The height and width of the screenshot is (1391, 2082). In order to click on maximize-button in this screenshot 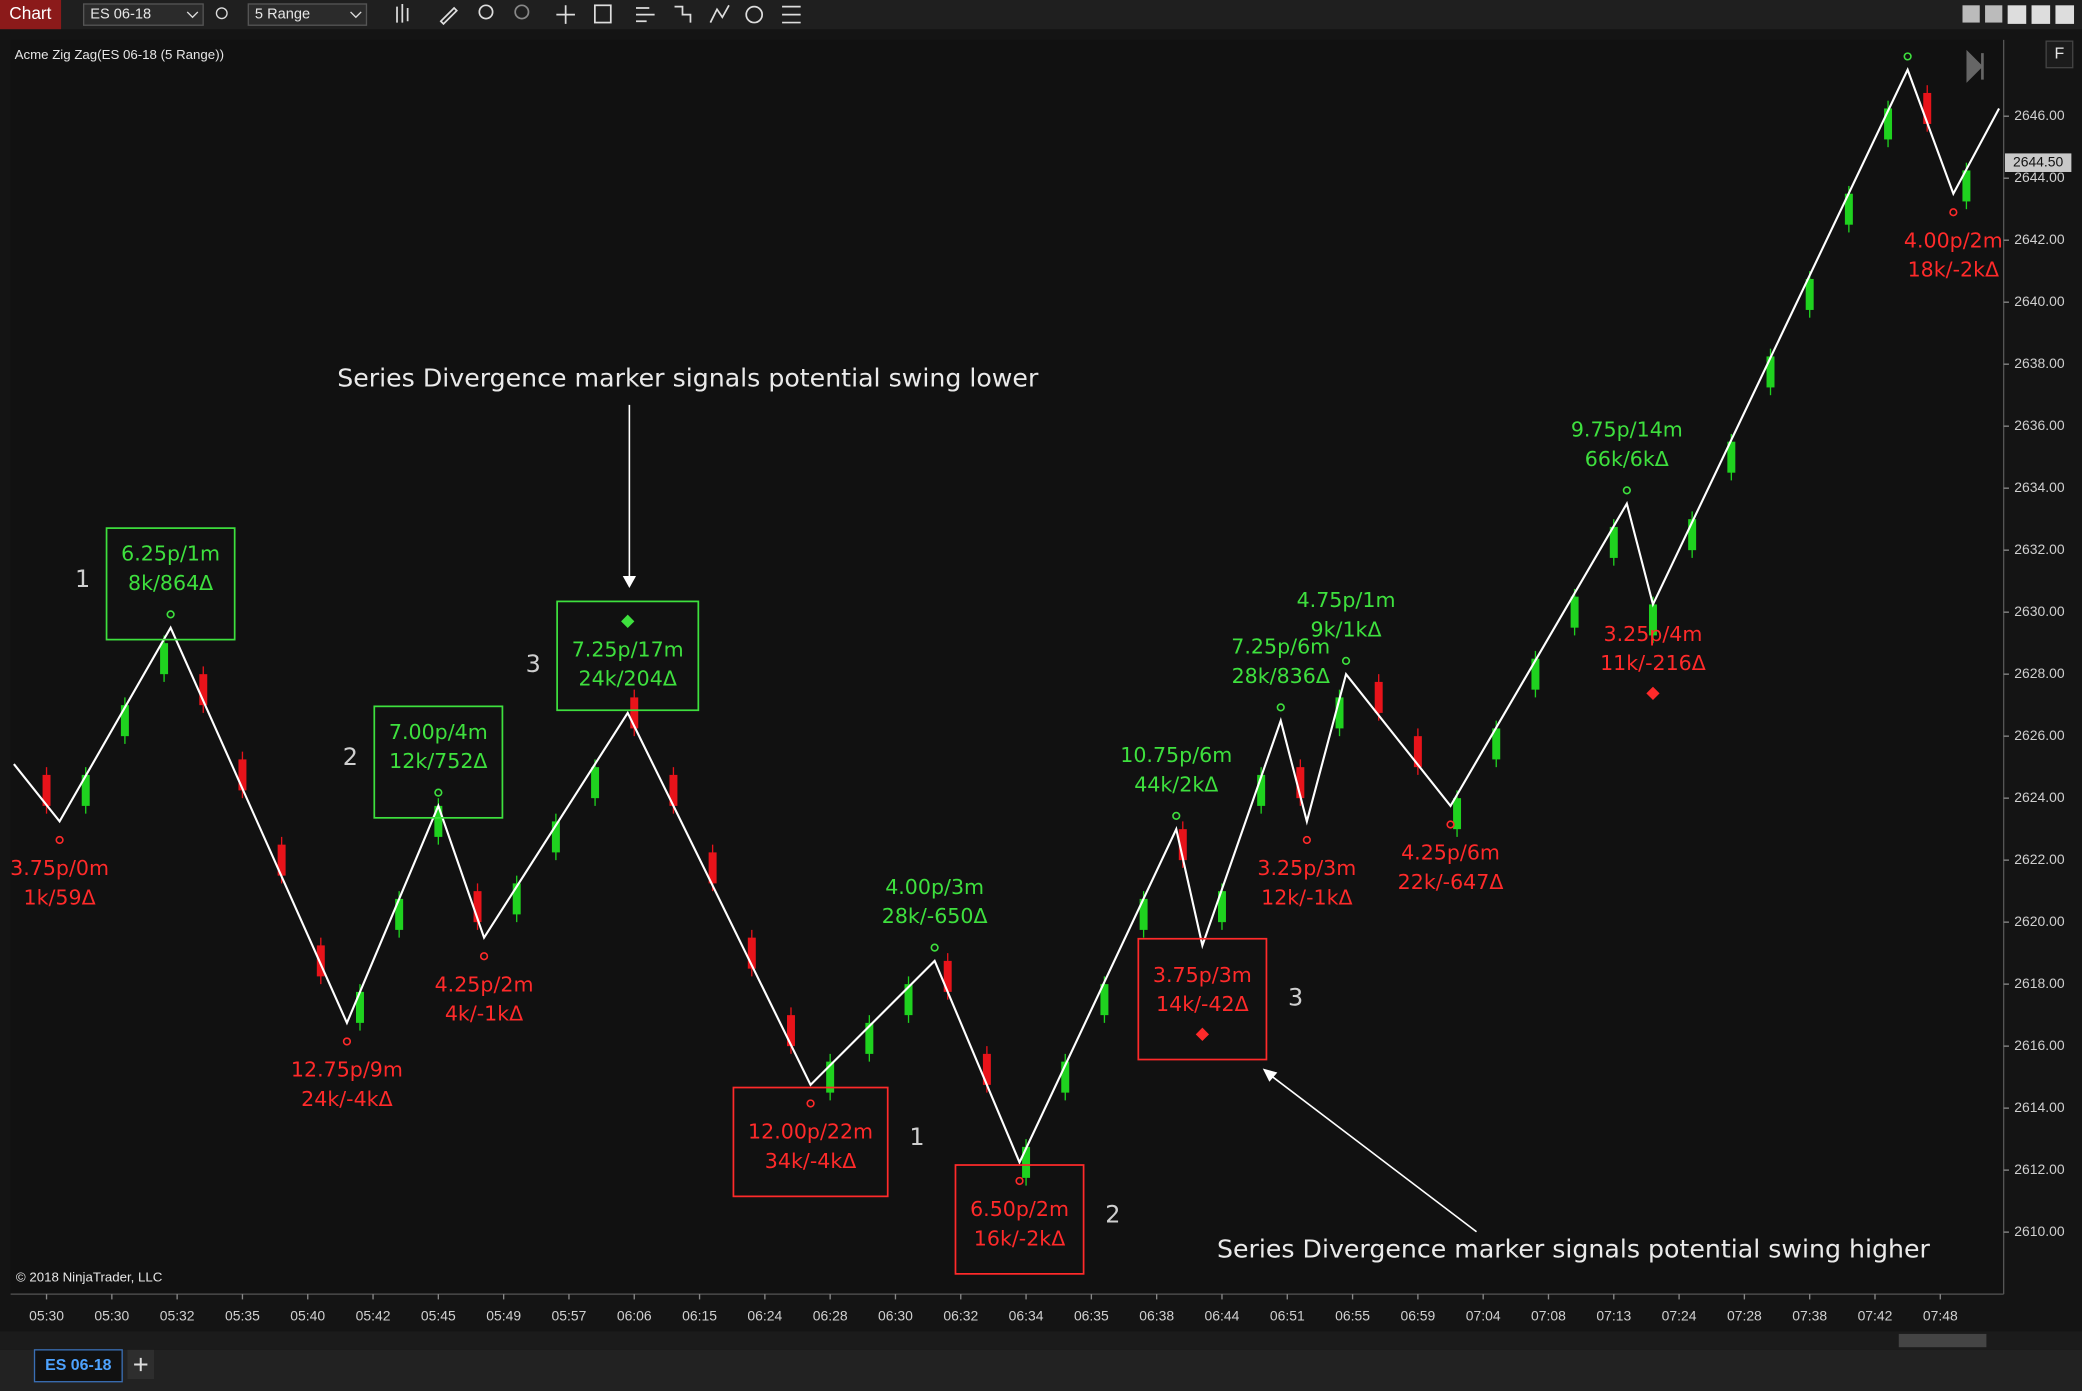, I will do `click(2041, 14)`.